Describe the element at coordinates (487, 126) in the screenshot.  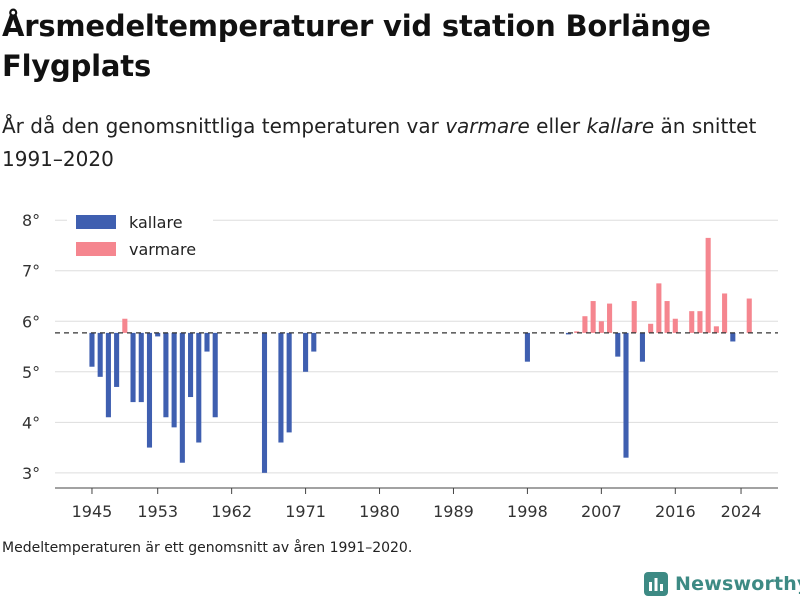
I see `subtitle-warmer-word: varmare` at that location.